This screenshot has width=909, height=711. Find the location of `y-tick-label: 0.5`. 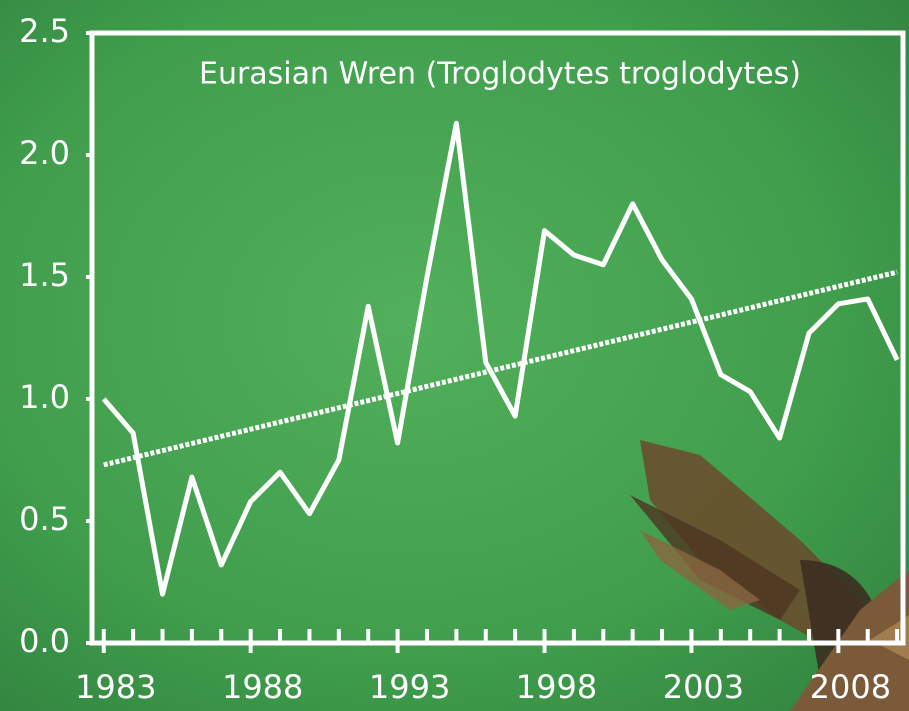

y-tick-label: 0.5 is located at coordinates (44, 519).